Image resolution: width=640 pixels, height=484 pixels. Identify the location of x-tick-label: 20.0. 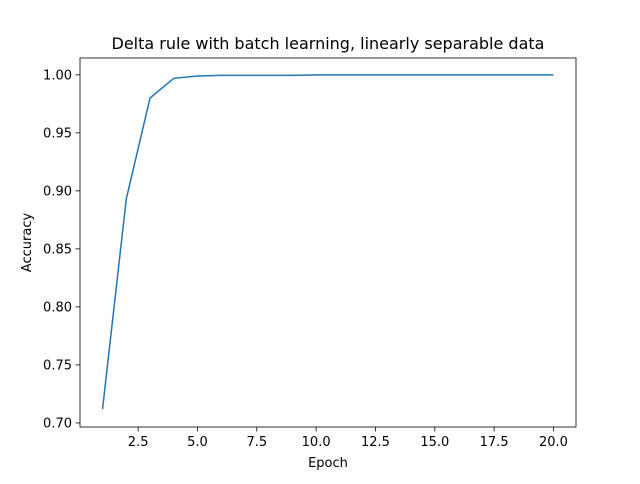
(553, 442).